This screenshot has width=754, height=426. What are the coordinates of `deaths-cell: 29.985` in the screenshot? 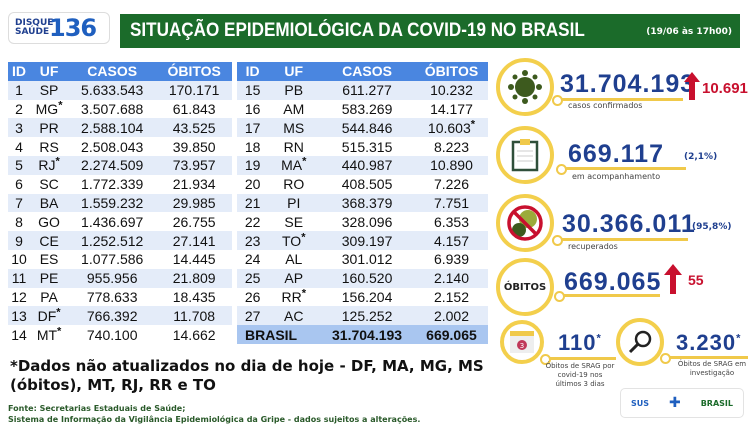 It's located at (194, 203).